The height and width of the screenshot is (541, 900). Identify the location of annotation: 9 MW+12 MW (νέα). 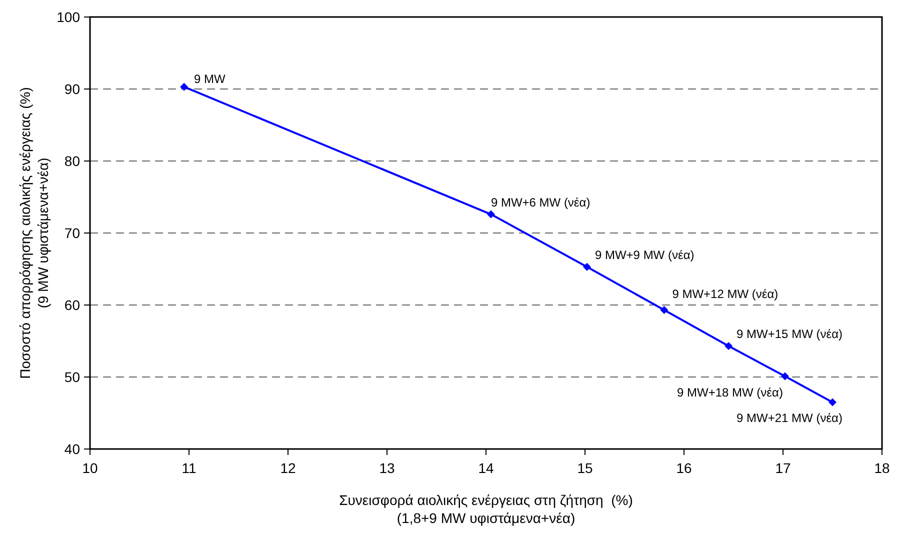
(725, 294).